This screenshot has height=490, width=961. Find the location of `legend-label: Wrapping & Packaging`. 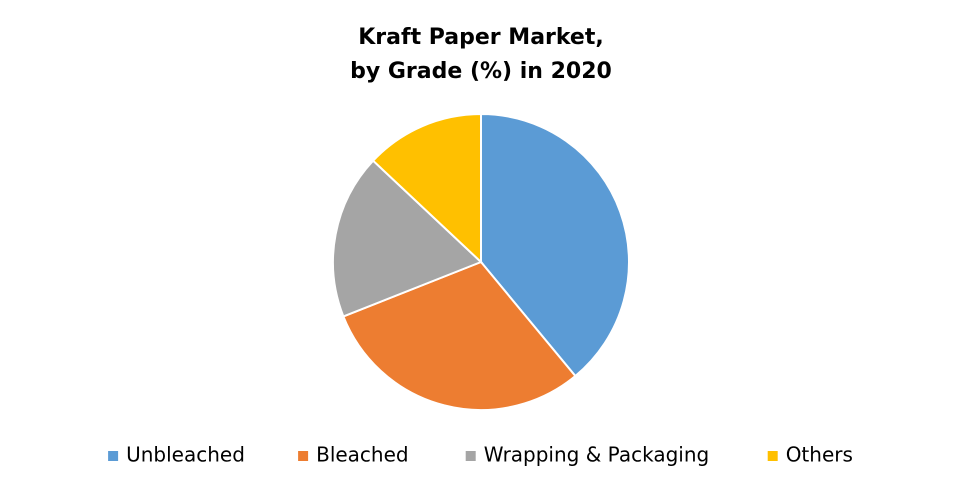

legend-label: Wrapping & Packaging is located at coordinates (597, 455).